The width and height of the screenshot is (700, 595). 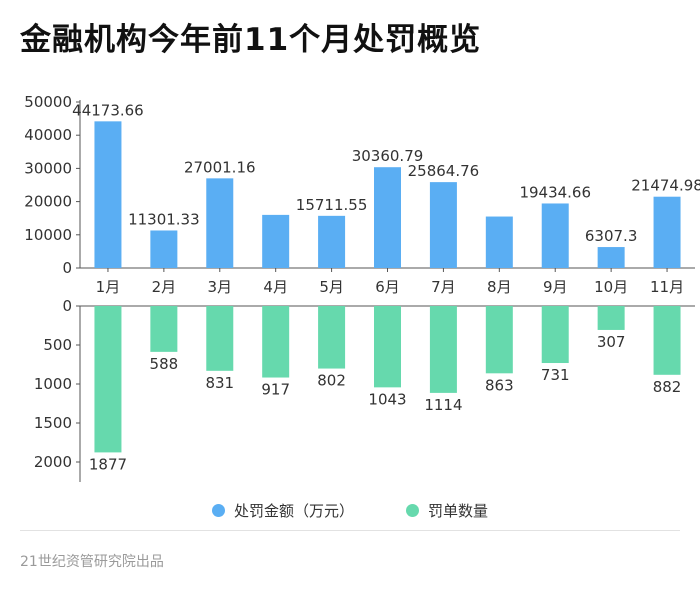 What do you see at coordinates (53, 462) in the screenshot?
I see `y-tick-label: 2000` at bounding box center [53, 462].